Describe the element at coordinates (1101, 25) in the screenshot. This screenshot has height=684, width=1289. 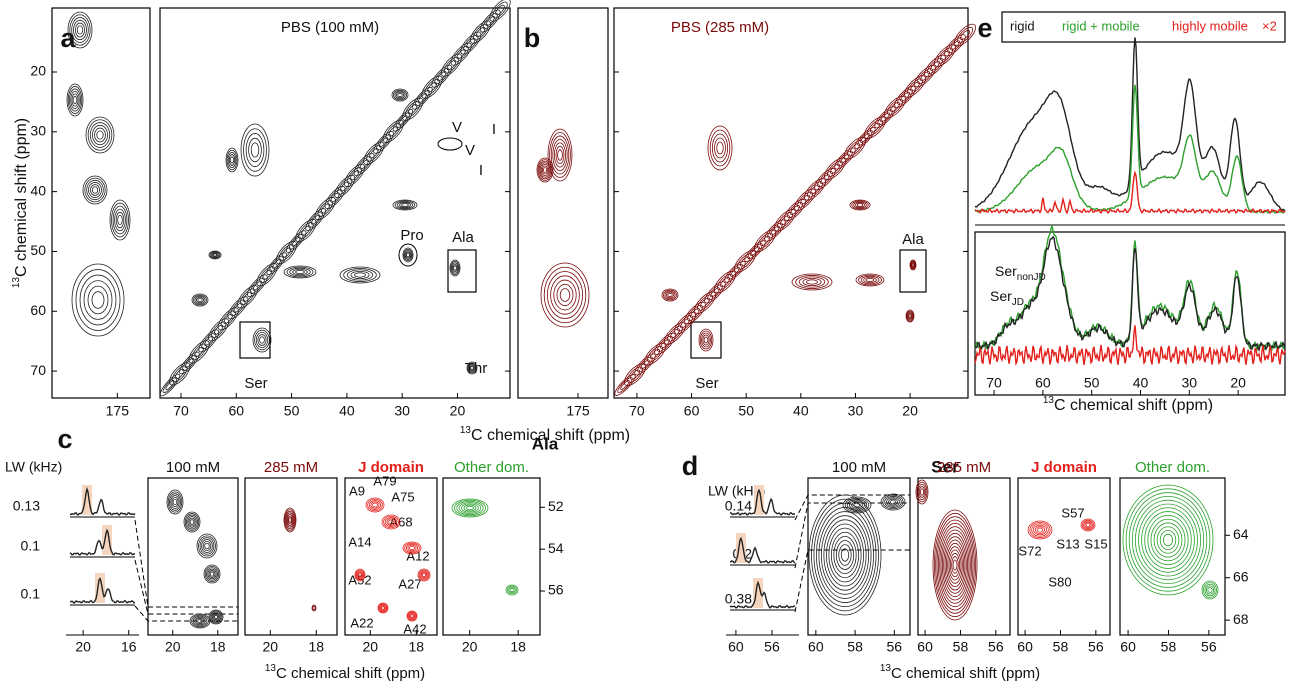
I see `legend-entry: rigid + mobile` at that location.